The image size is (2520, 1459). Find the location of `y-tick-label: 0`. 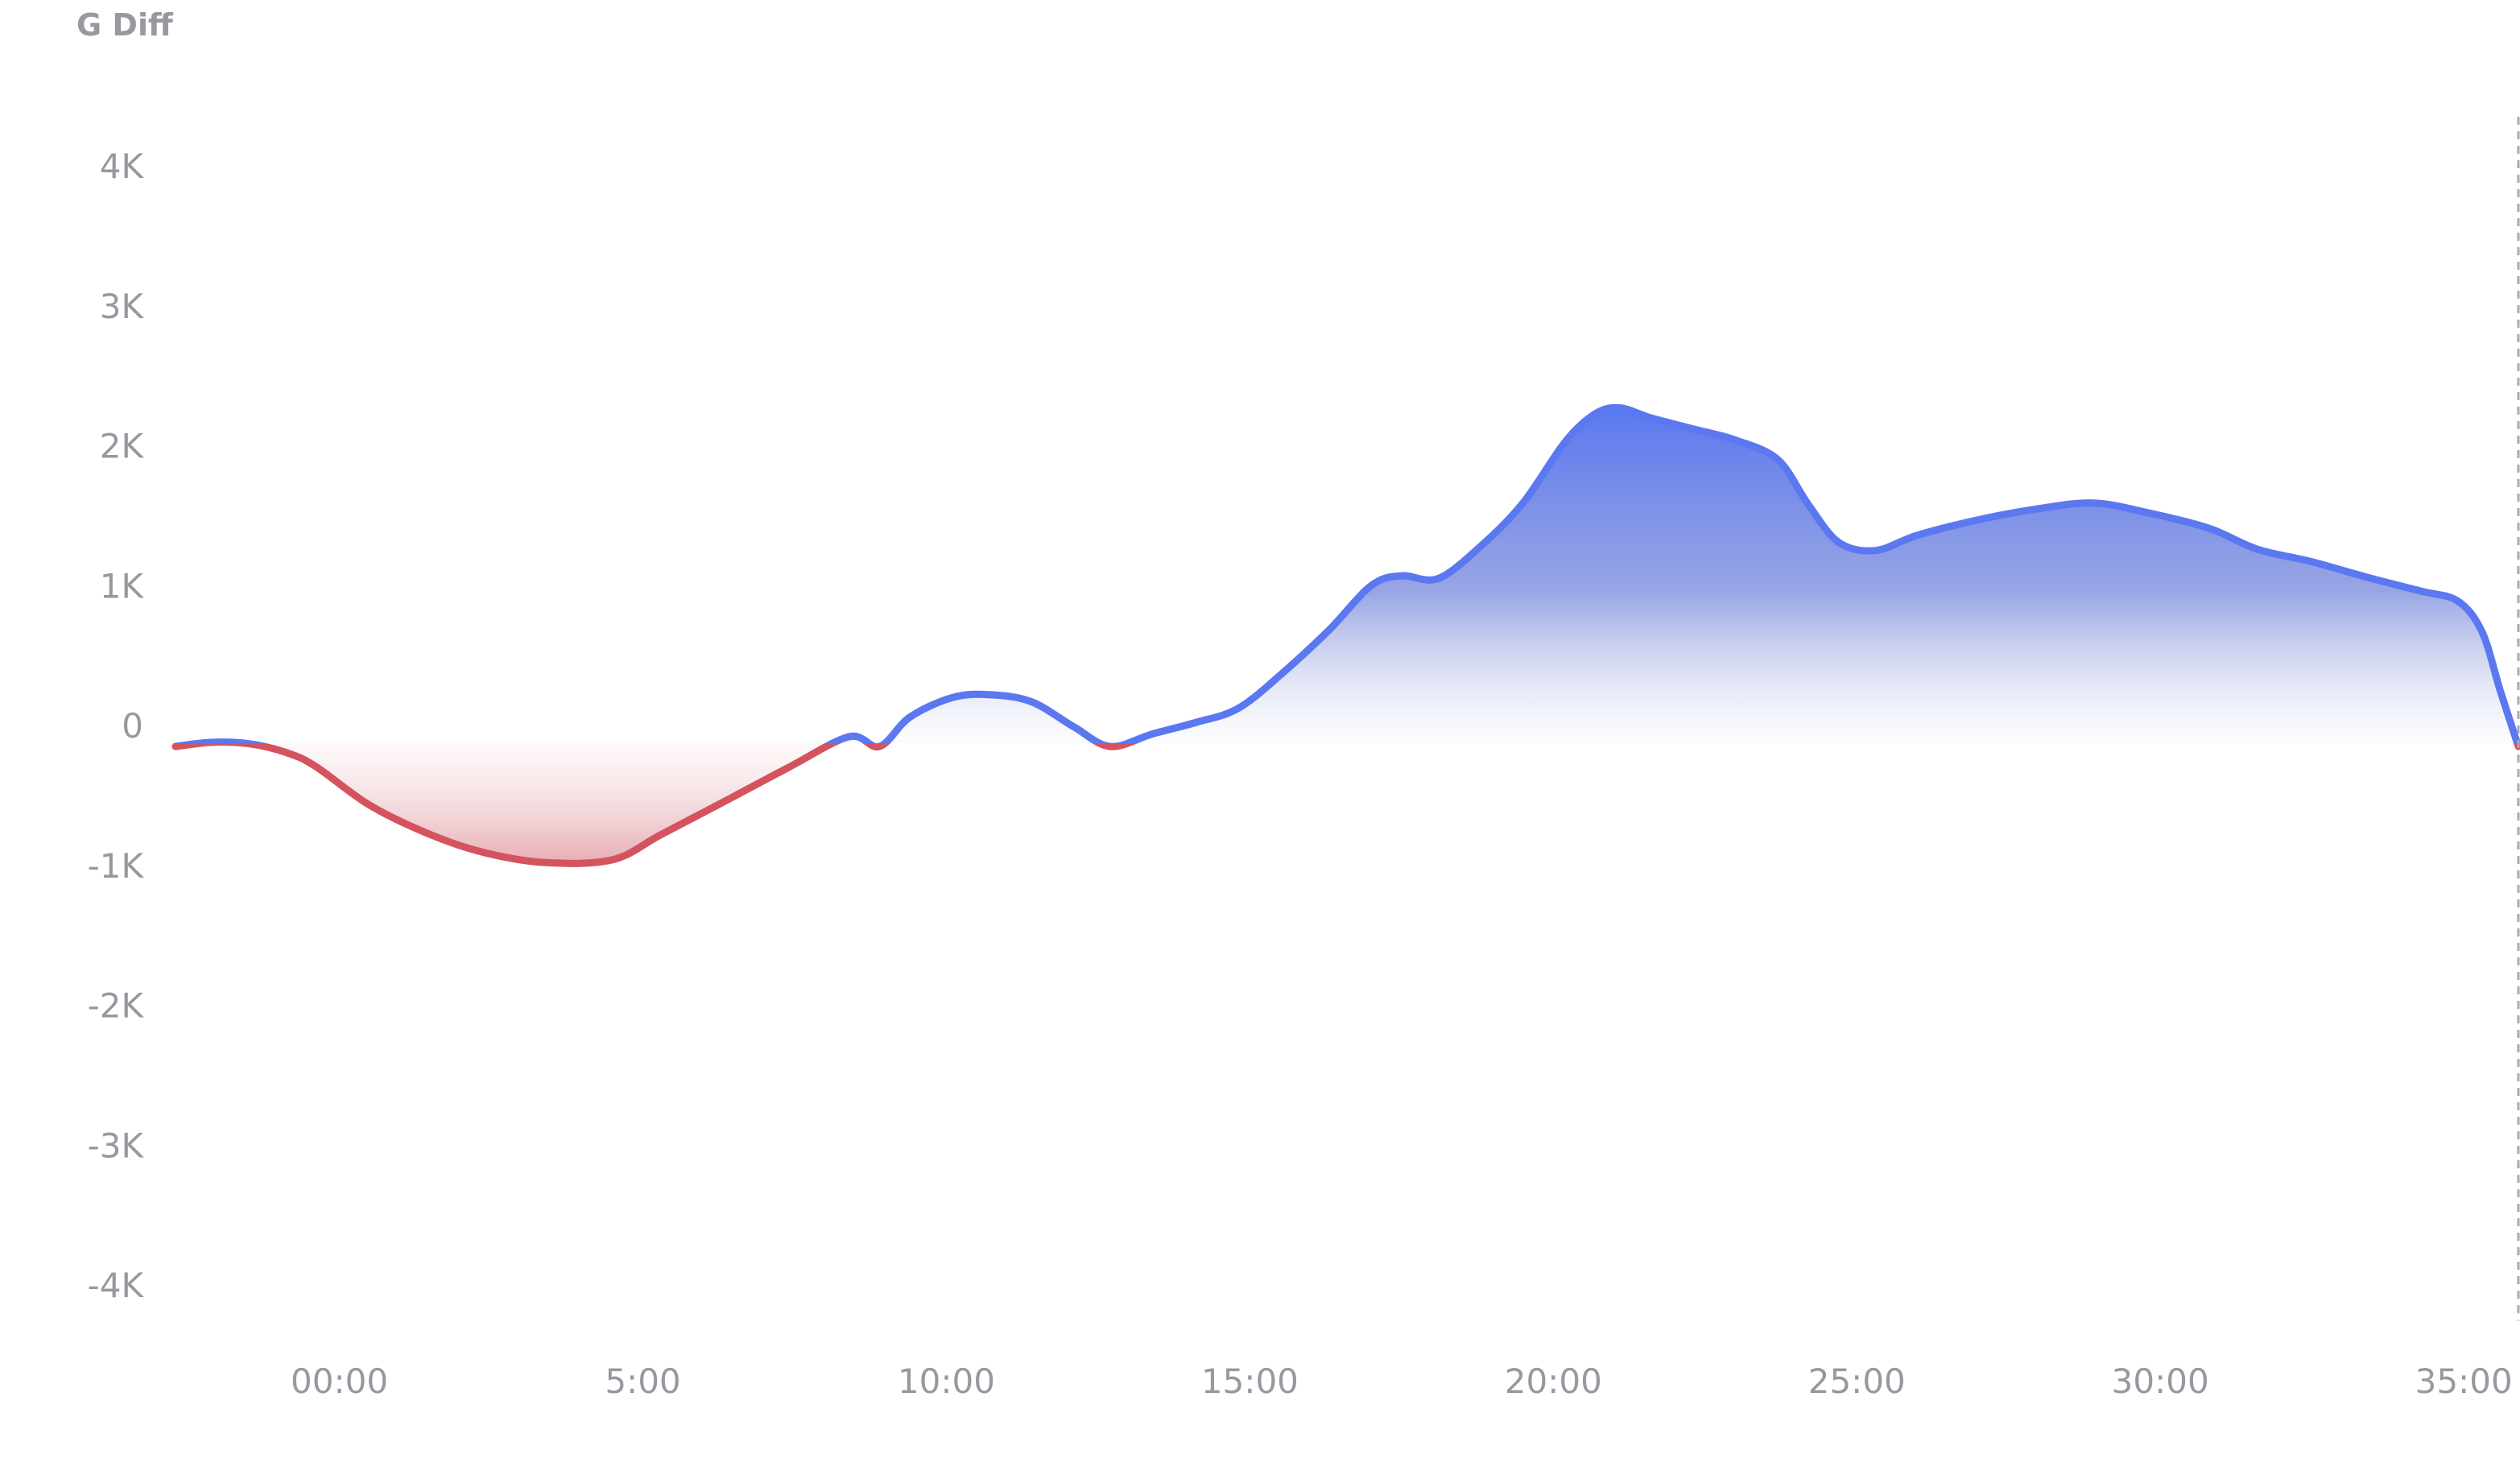

y-tick-label: 0 is located at coordinates (132, 726).